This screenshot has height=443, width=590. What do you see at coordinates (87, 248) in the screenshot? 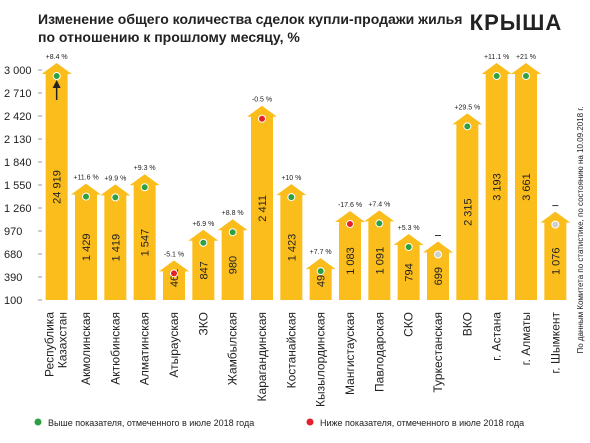
I see `value-label: 1 429` at bounding box center [87, 248].